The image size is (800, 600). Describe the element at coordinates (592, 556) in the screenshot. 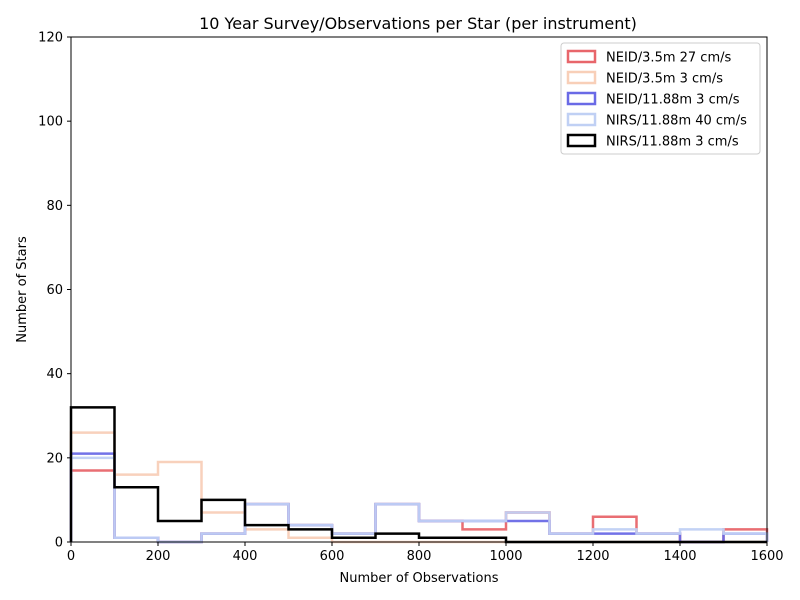

I see `x-tick-label-6: 1200` at that location.